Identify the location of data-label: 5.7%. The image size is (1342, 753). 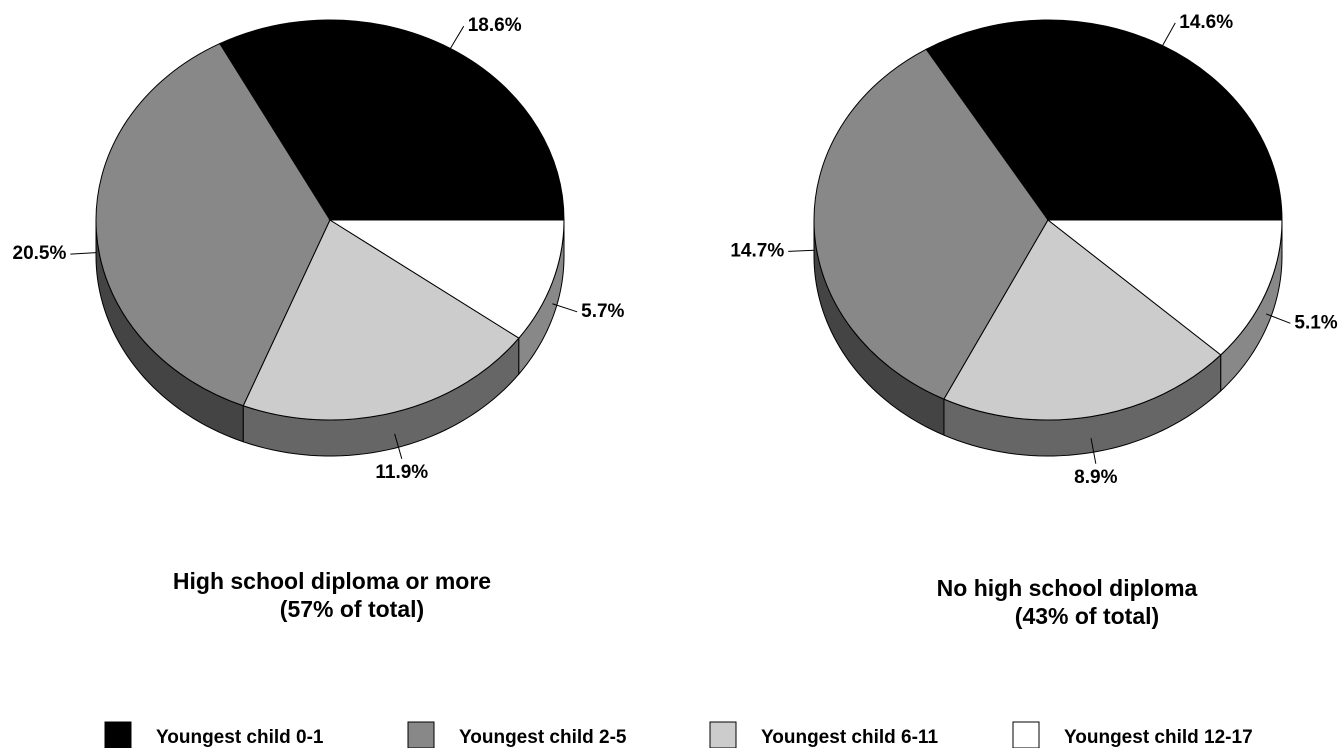
(602, 311).